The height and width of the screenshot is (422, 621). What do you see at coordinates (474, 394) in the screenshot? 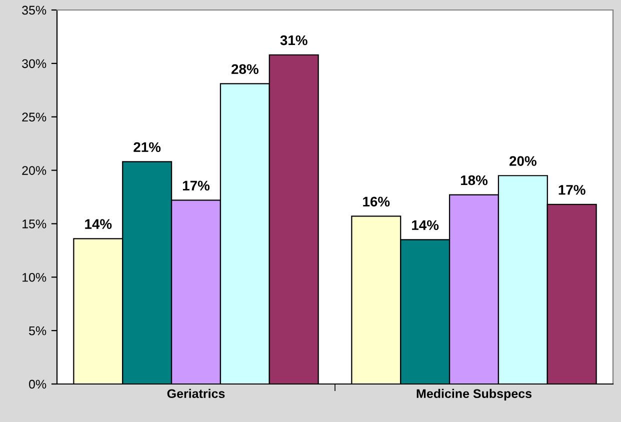
I see `x-tick-label: Medicine Subspecs` at bounding box center [474, 394].